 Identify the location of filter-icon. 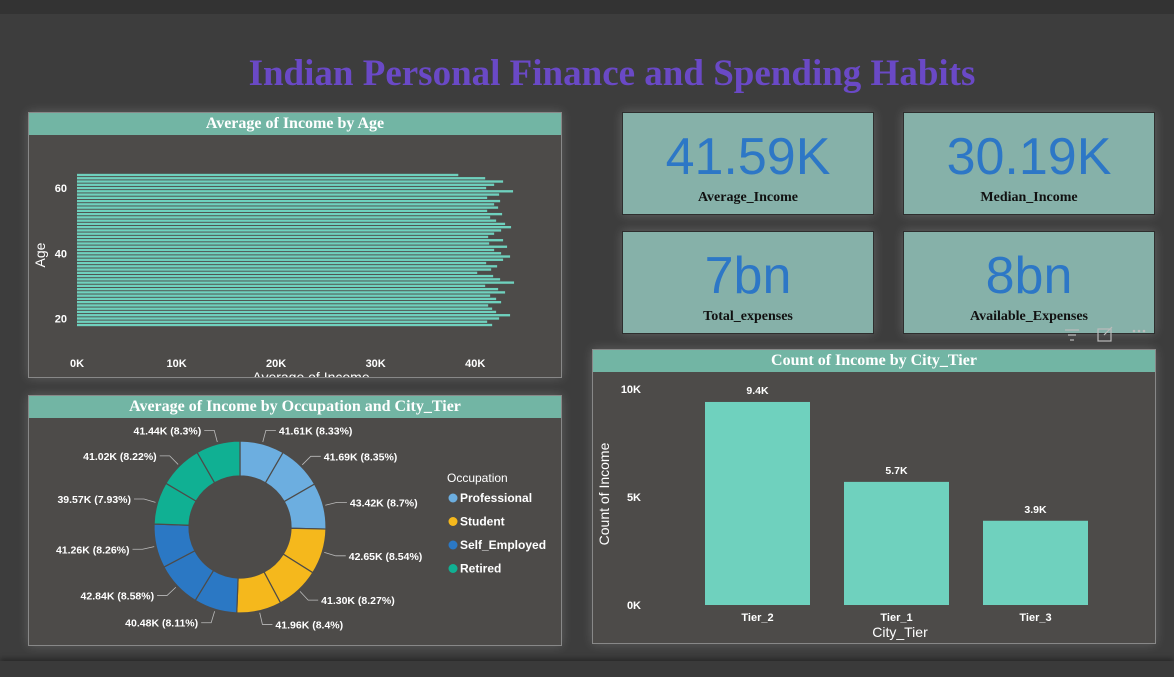
(1072, 335).